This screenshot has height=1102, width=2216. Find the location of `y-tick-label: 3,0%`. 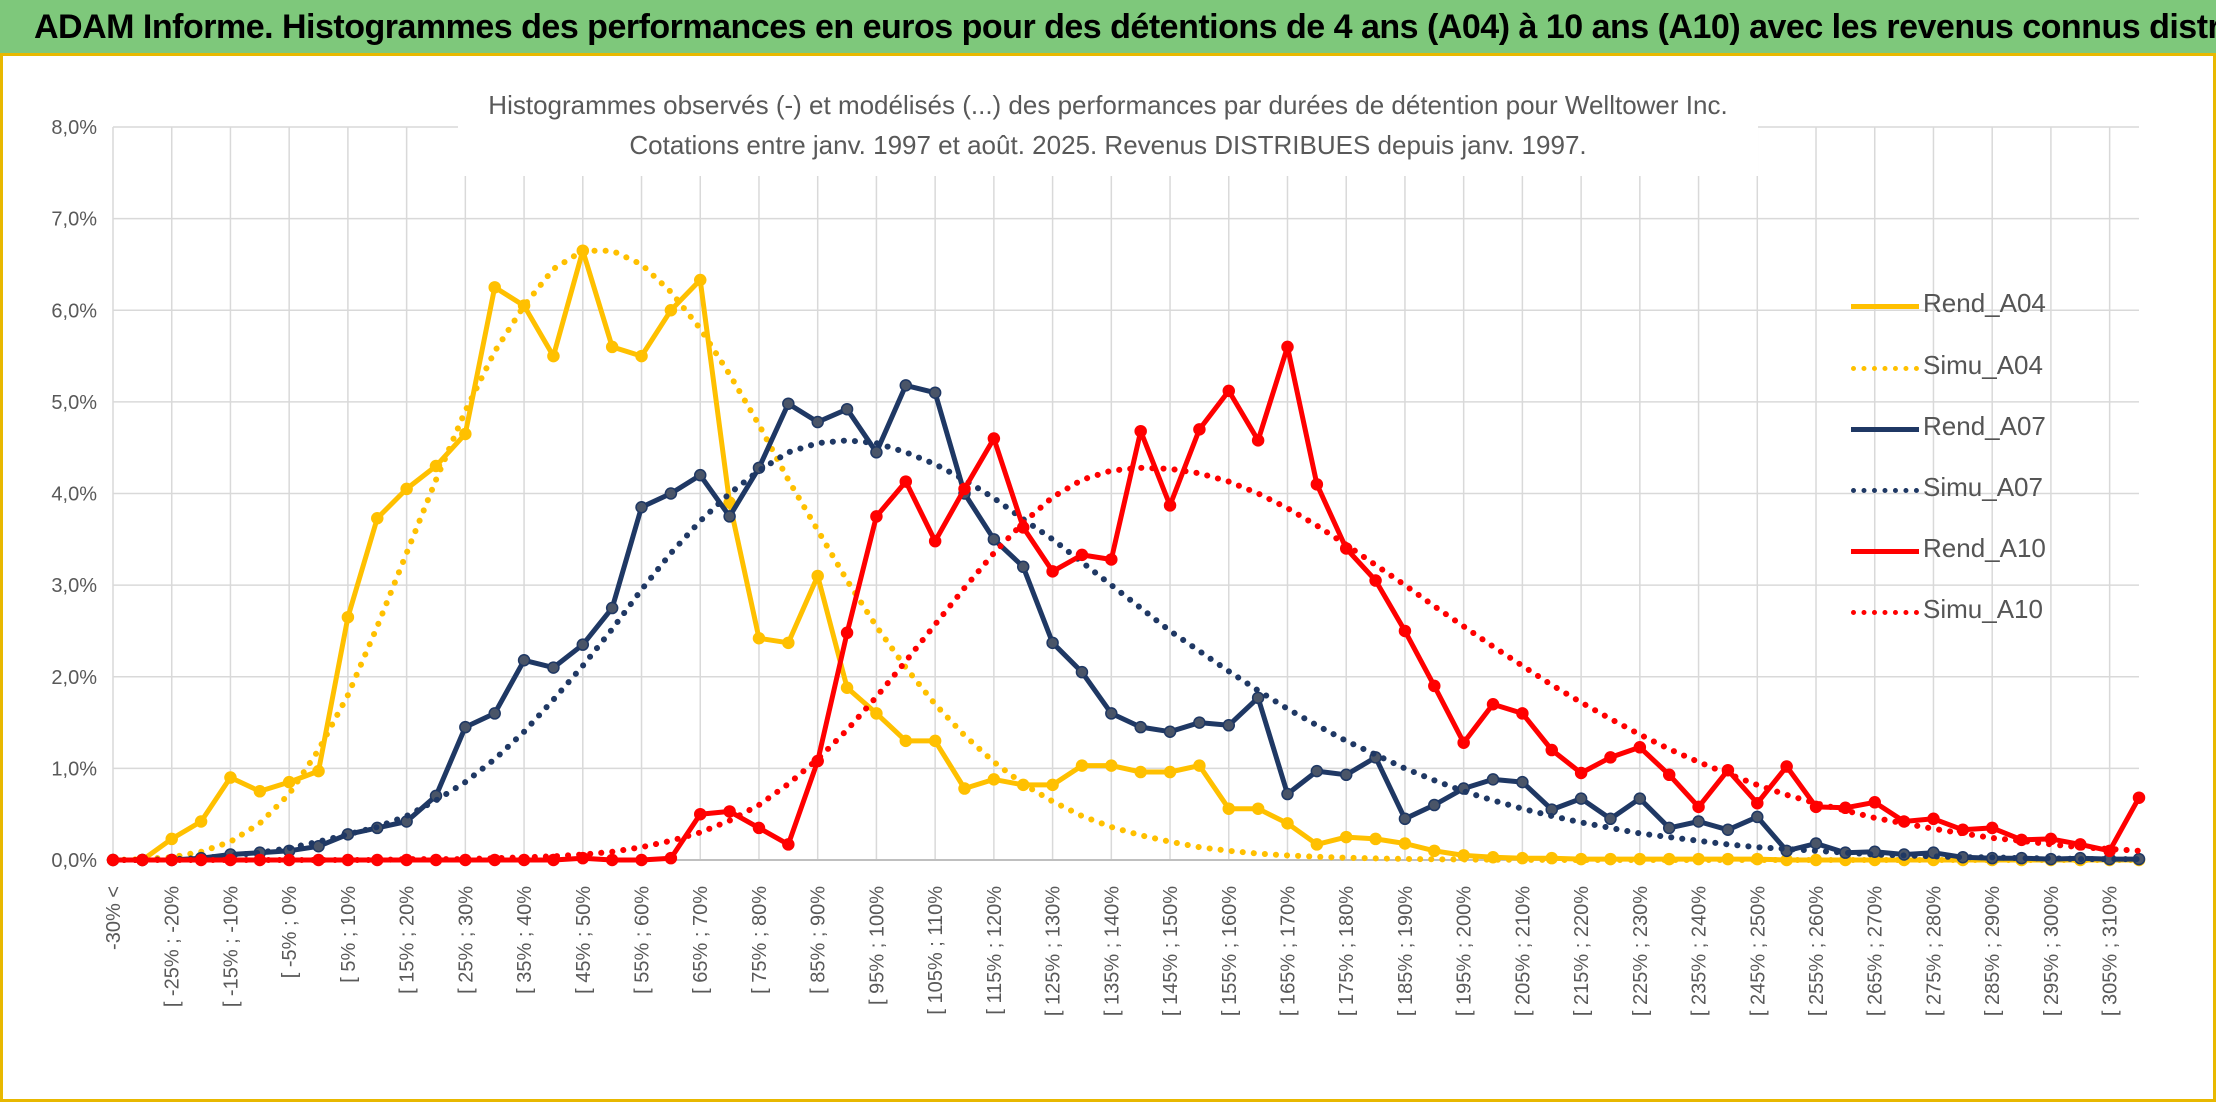

y-tick-label: 3,0% is located at coordinates (74, 586).